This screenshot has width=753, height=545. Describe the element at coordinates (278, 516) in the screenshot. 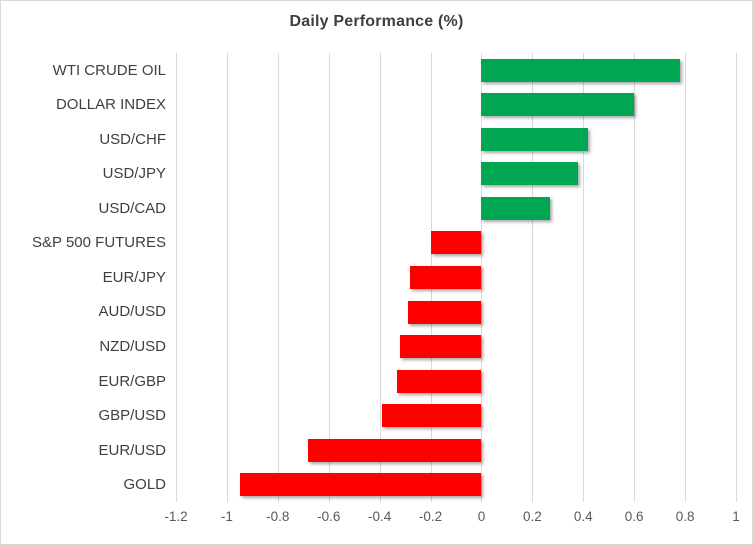

I see `x-tick-label: -0.8` at that location.